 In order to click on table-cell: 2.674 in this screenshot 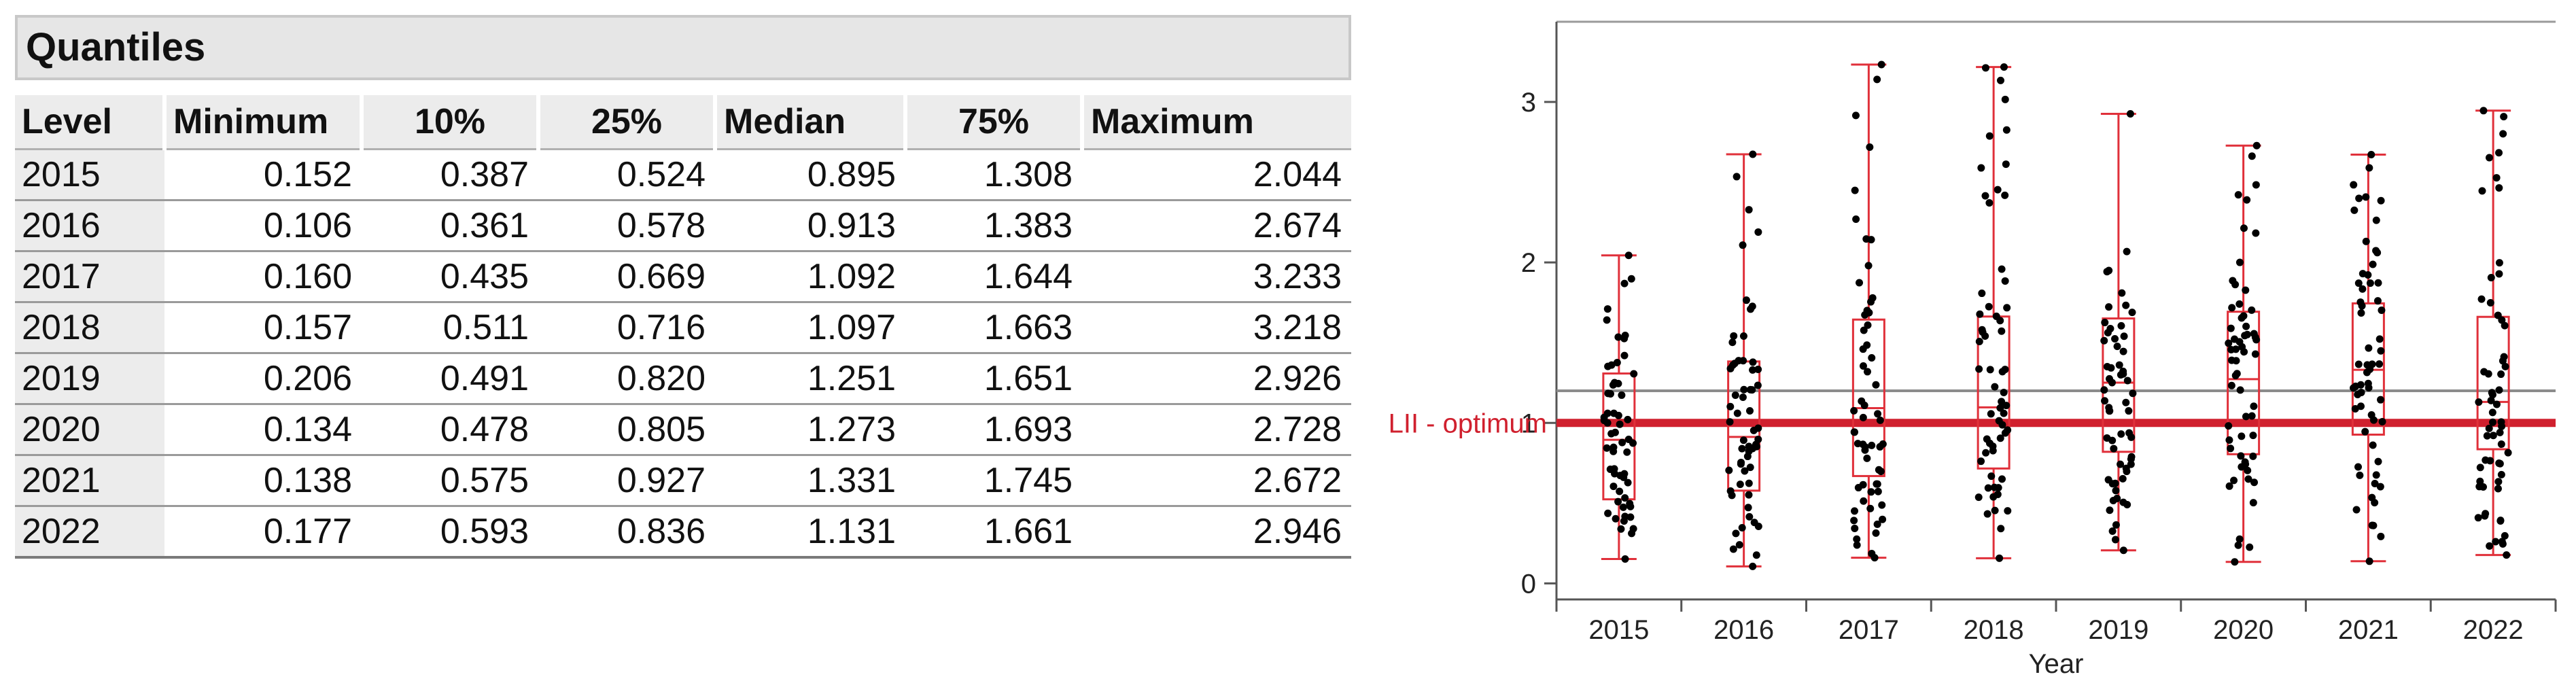, I will do `click(1216, 226)`.